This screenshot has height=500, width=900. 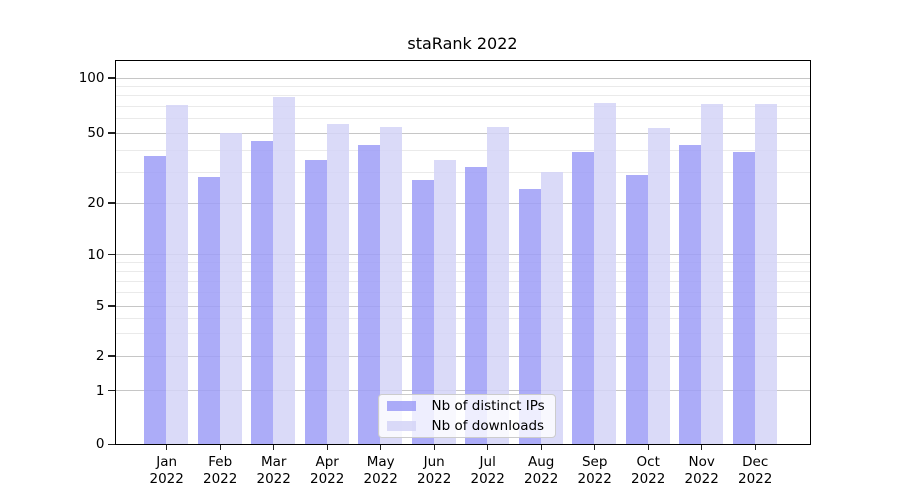 I want to click on bar-ips-nov, so click(x=690, y=294).